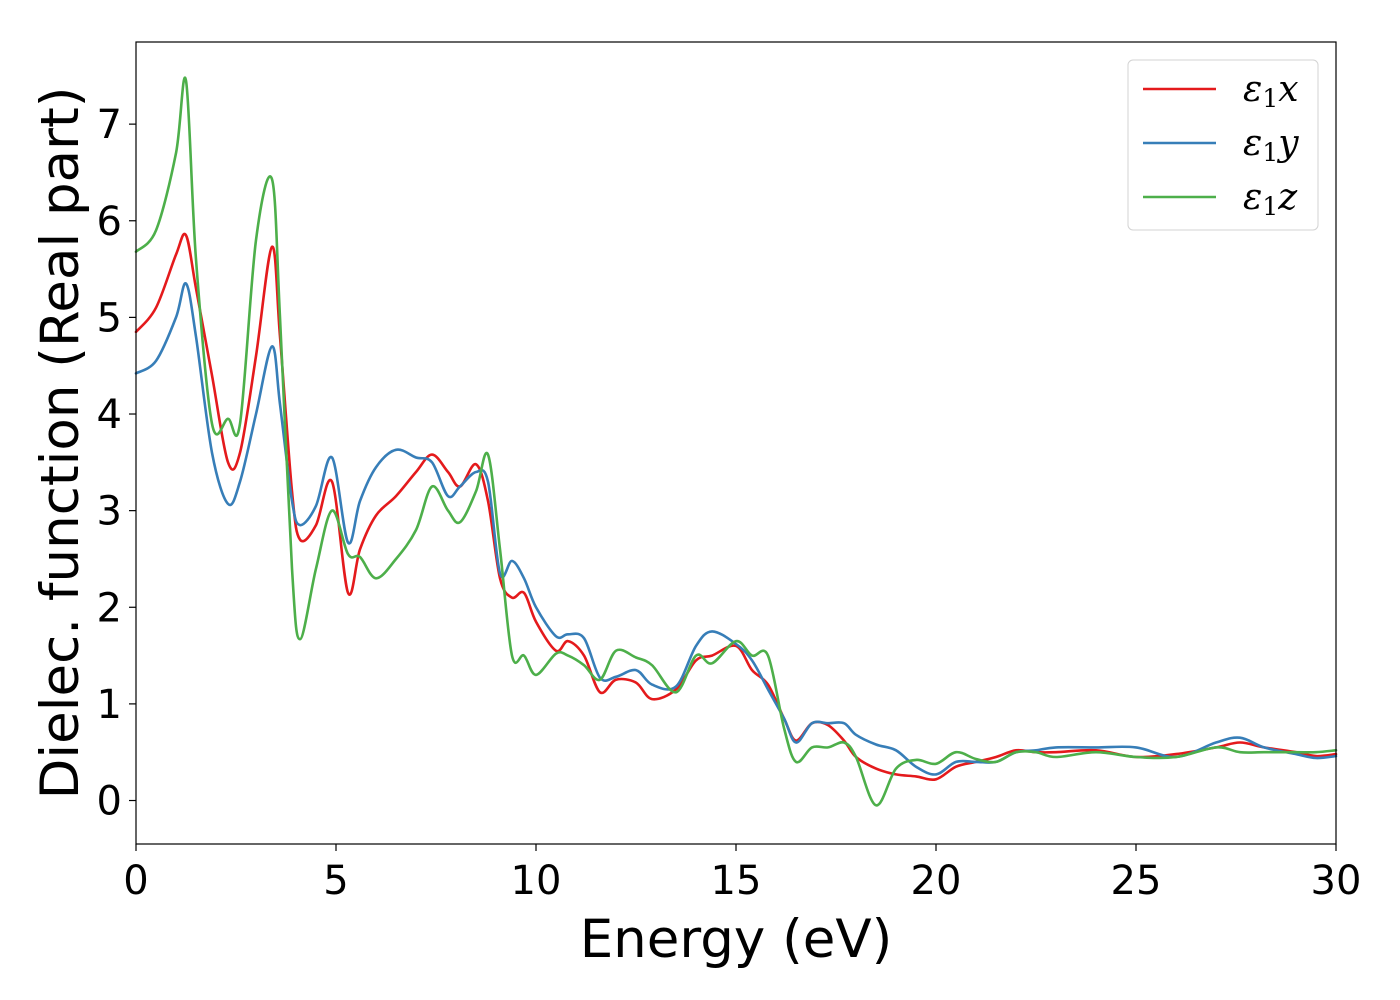  I want to click on y-tick-label: 6, so click(109, 222).